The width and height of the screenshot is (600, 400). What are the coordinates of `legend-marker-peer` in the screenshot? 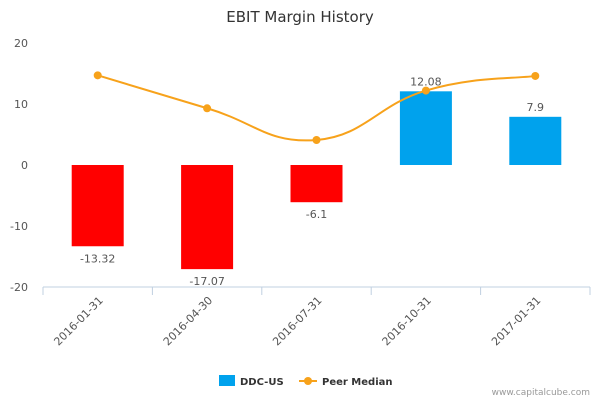 It's located at (308, 381).